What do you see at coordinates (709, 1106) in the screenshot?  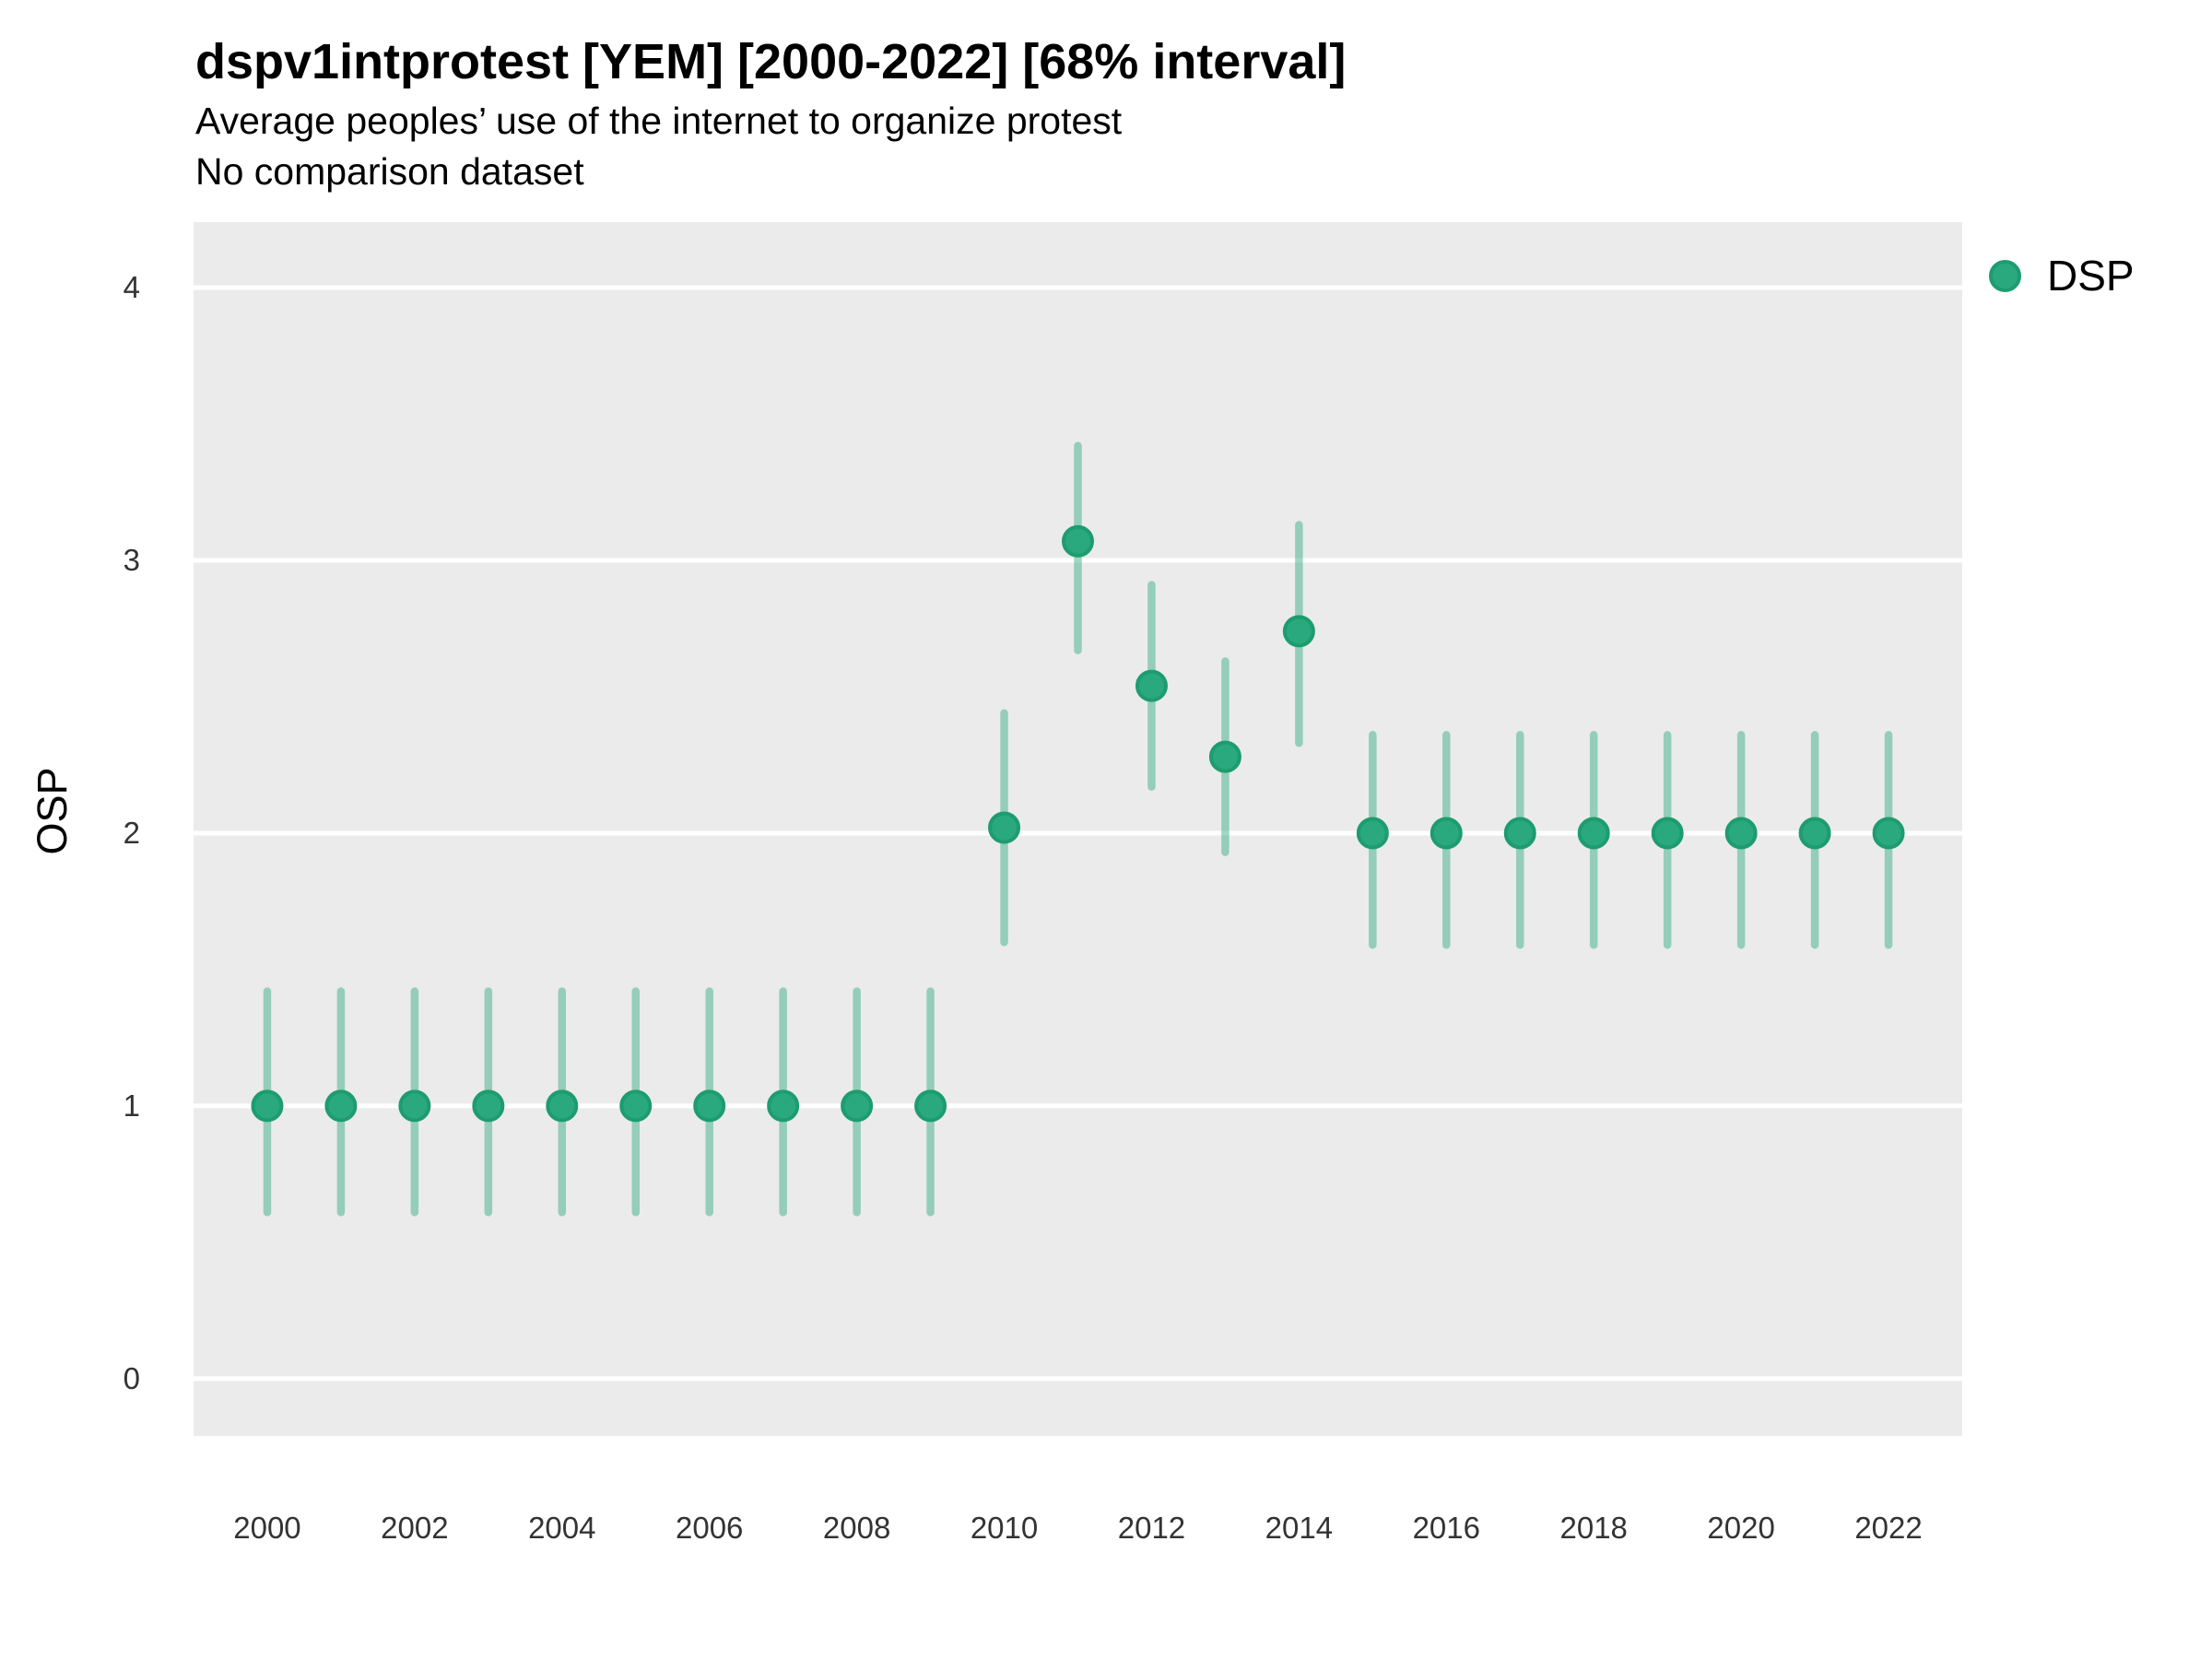 I see `data-point-2006` at bounding box center [709, 1106].